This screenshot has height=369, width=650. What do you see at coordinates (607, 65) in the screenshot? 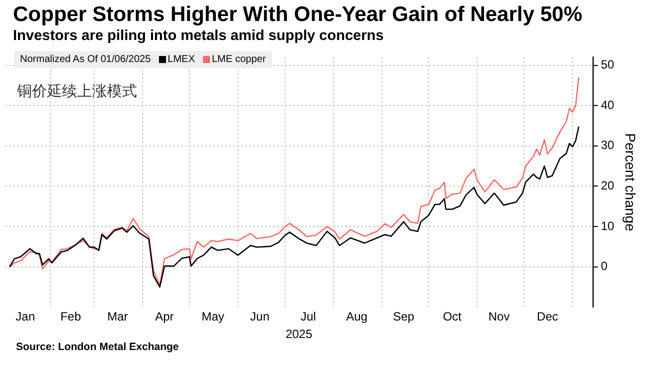
I see `y-tick-label: 50` at bounding box center [607, 65].